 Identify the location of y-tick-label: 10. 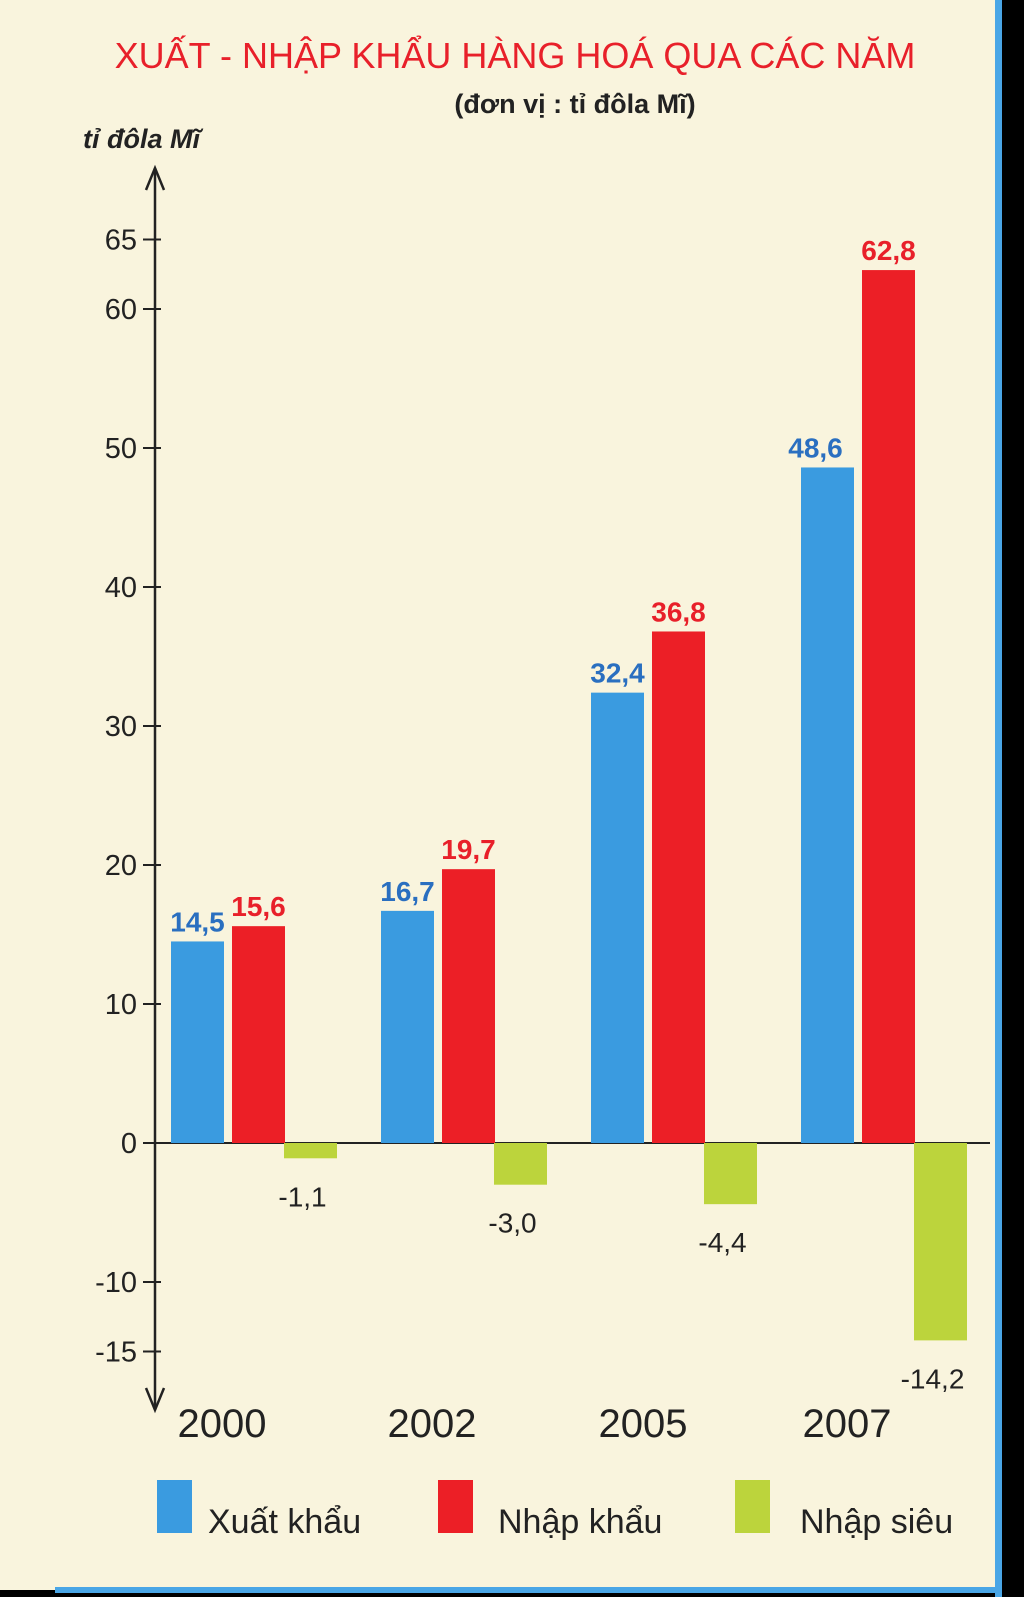
(121, 1005).